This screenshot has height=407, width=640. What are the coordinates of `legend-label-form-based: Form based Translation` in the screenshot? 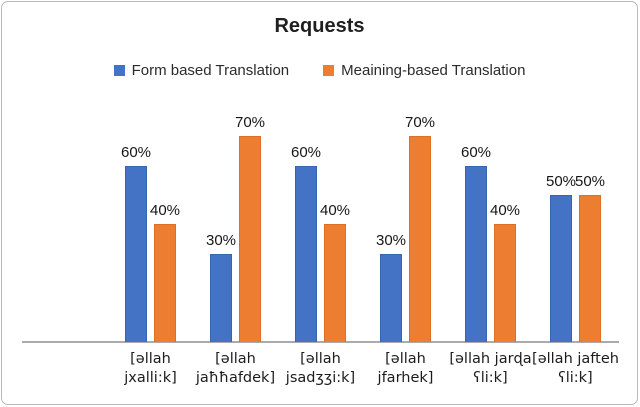 It's located at (210, 70).